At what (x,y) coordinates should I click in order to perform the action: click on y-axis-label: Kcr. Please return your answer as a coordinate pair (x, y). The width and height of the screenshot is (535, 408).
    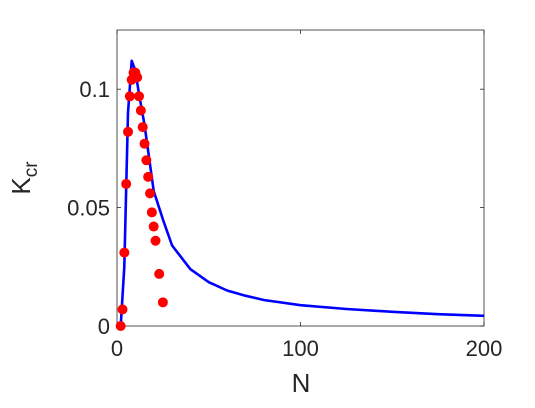
    Looking at the image, I should click on (24, 178).